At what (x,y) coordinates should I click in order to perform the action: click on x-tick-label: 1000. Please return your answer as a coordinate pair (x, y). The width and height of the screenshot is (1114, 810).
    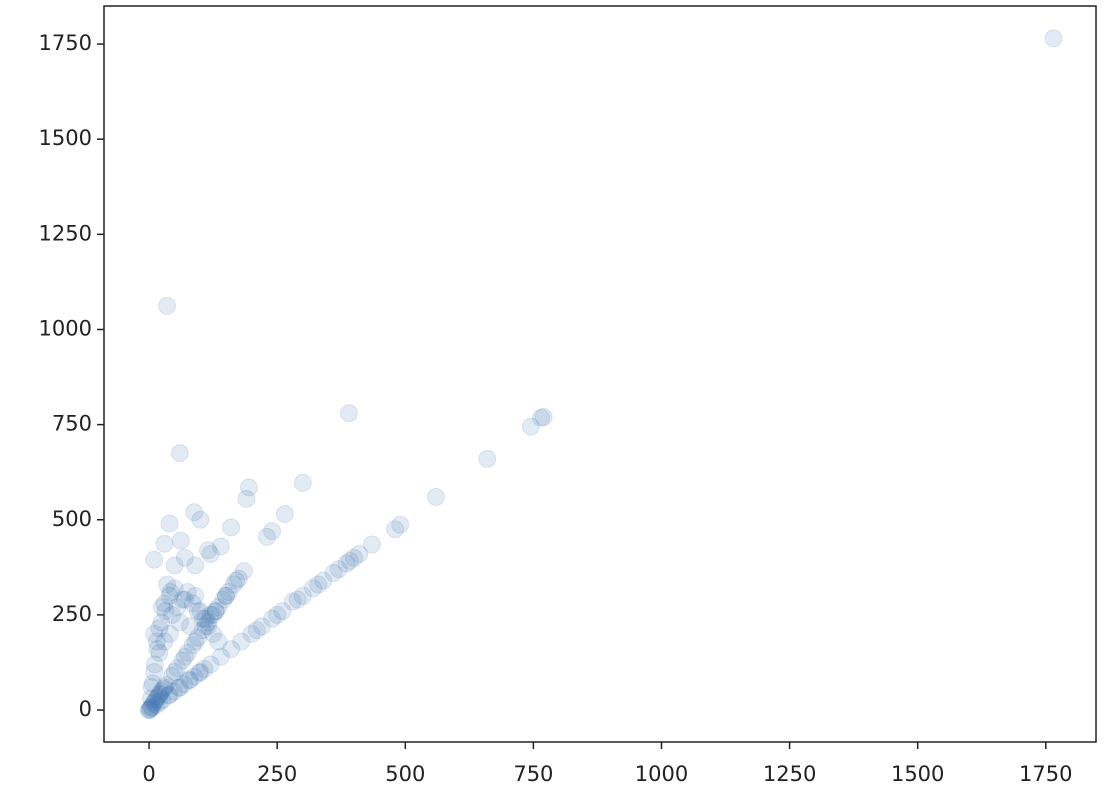
    Looking at the image, I should click on (661, 774).